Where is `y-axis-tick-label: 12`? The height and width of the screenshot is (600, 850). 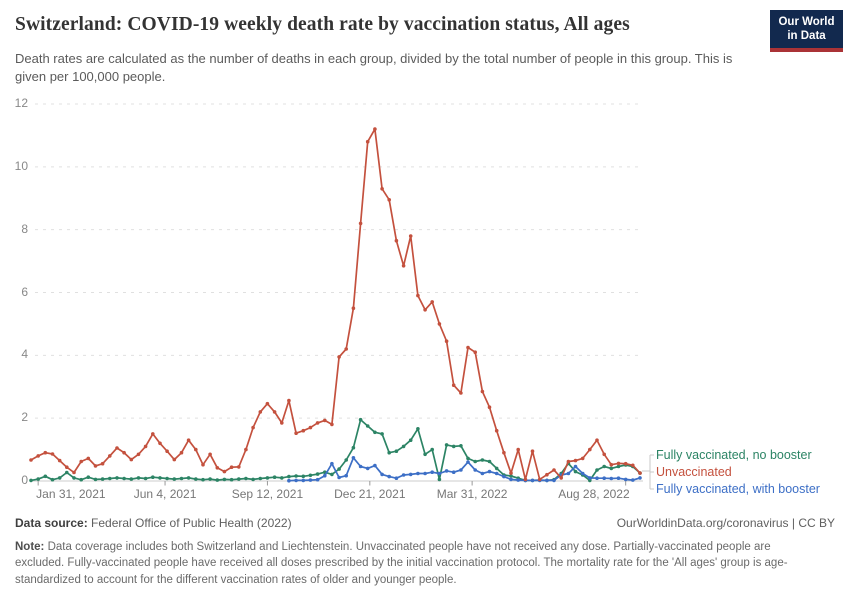
y-axis-tick-label: 12 is located at coordinates (21, 103).